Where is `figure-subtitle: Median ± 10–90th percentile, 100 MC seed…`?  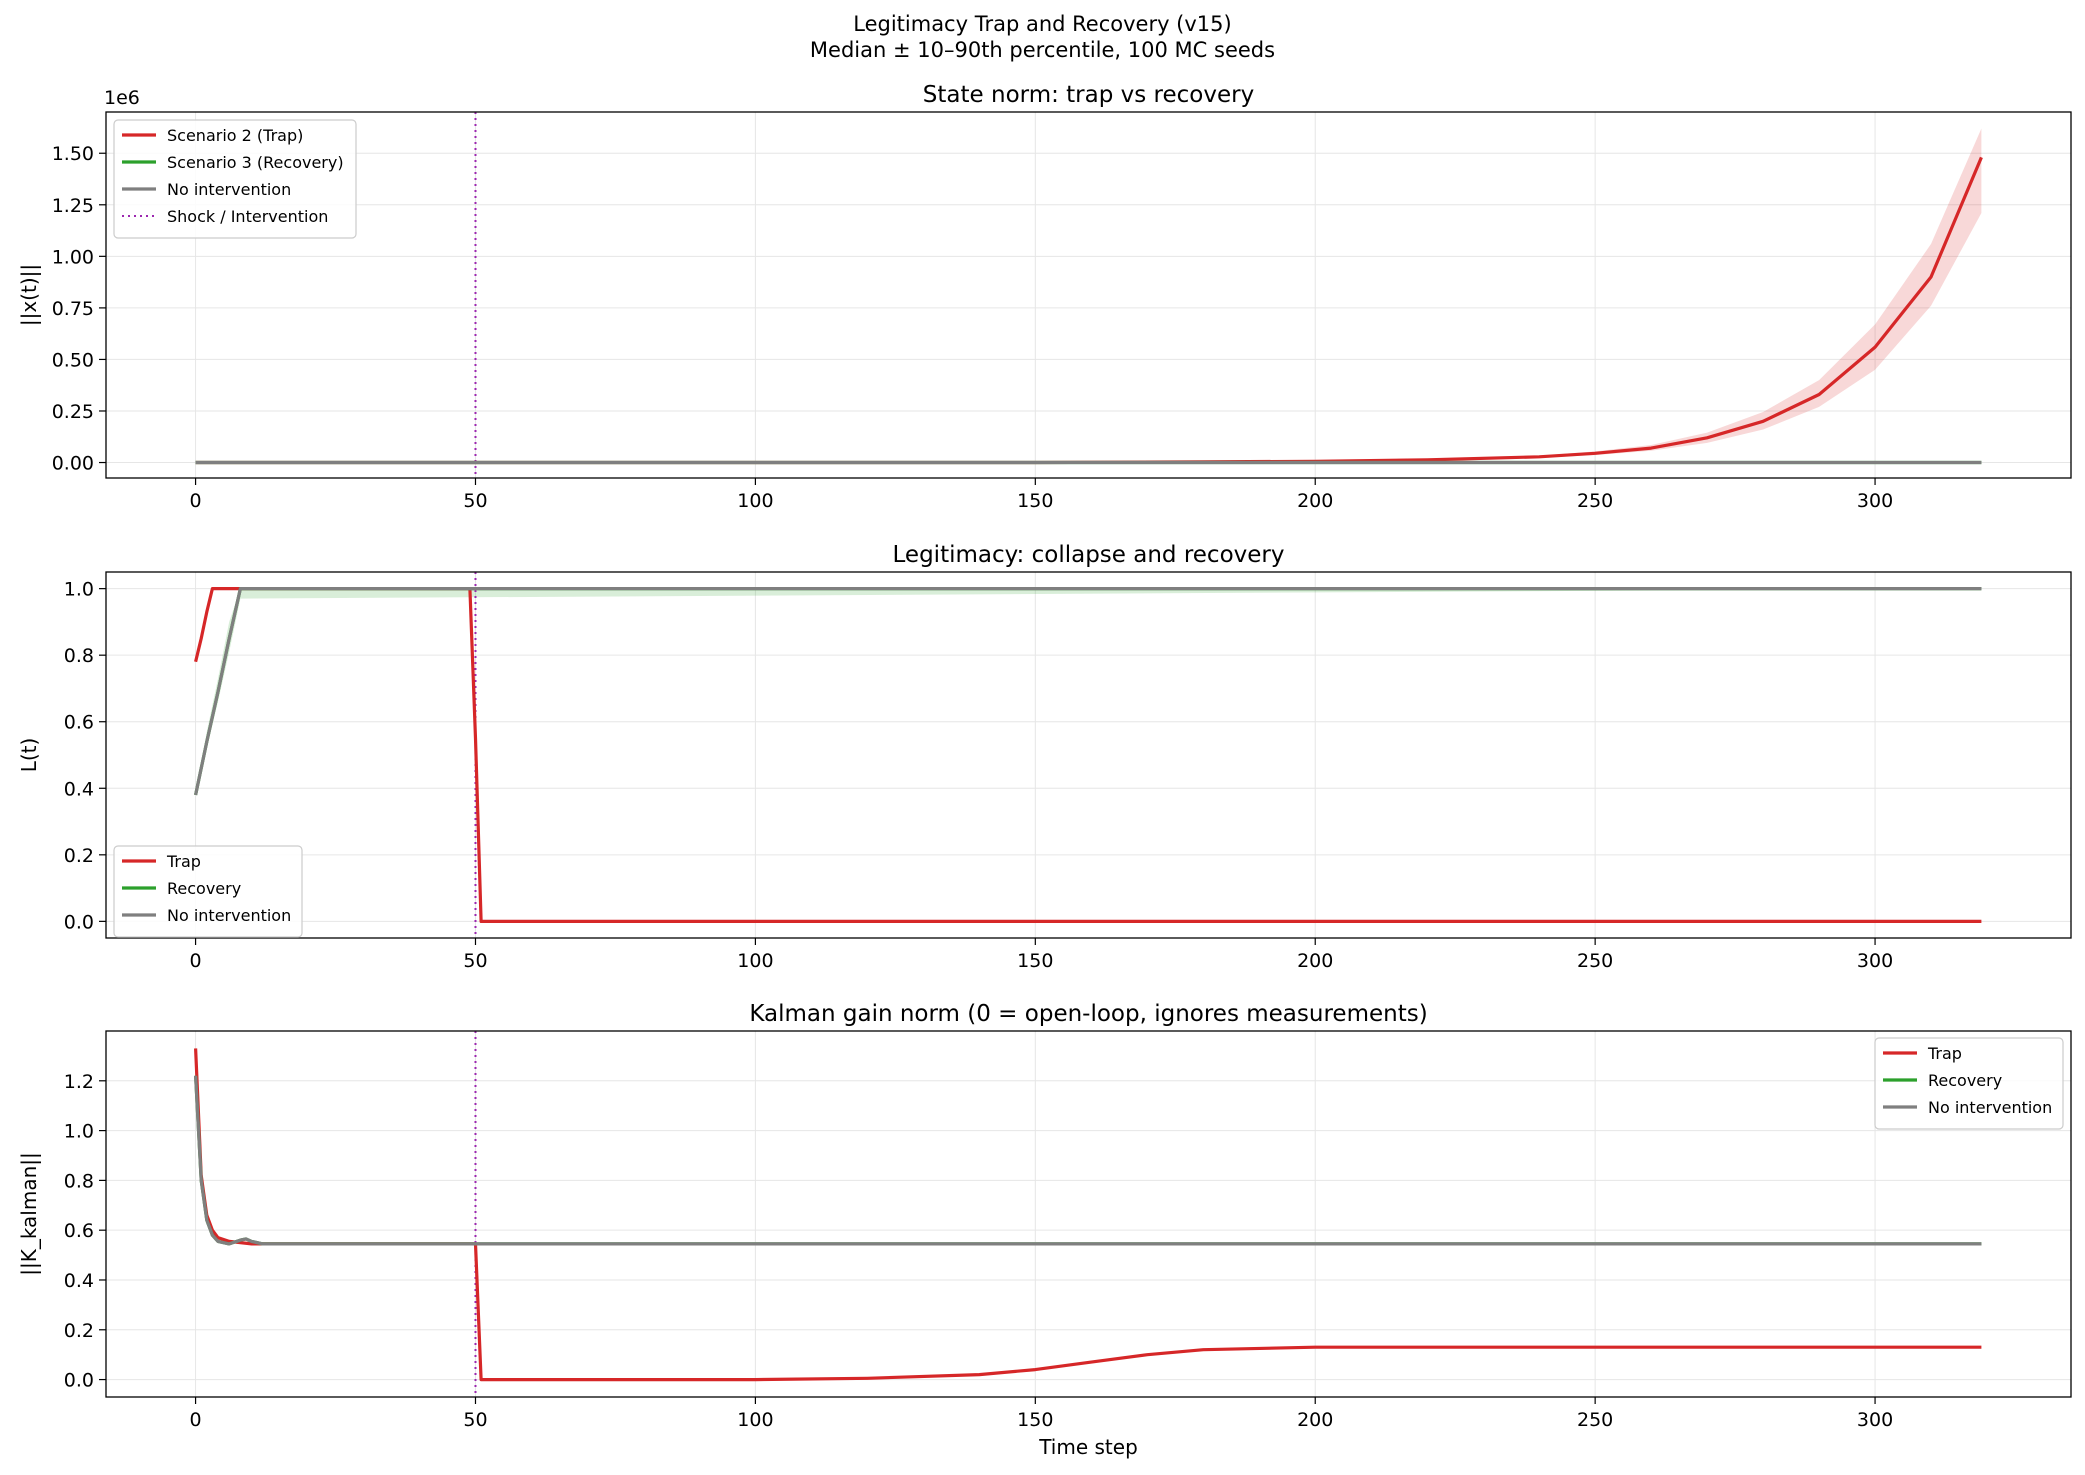
figure-subtitle: Median ± 10–90th percentile, 100 MC seed… is located at coordinates (1042, 50).